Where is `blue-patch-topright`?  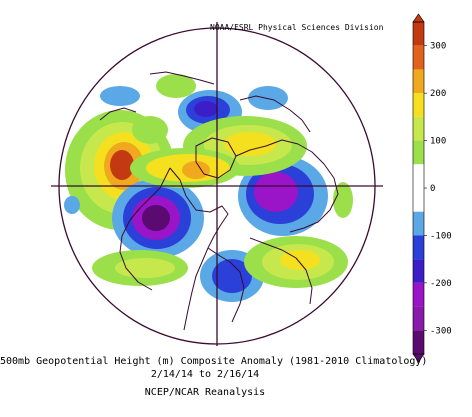 blue-patch-topright is located at coordinates (268, 98).